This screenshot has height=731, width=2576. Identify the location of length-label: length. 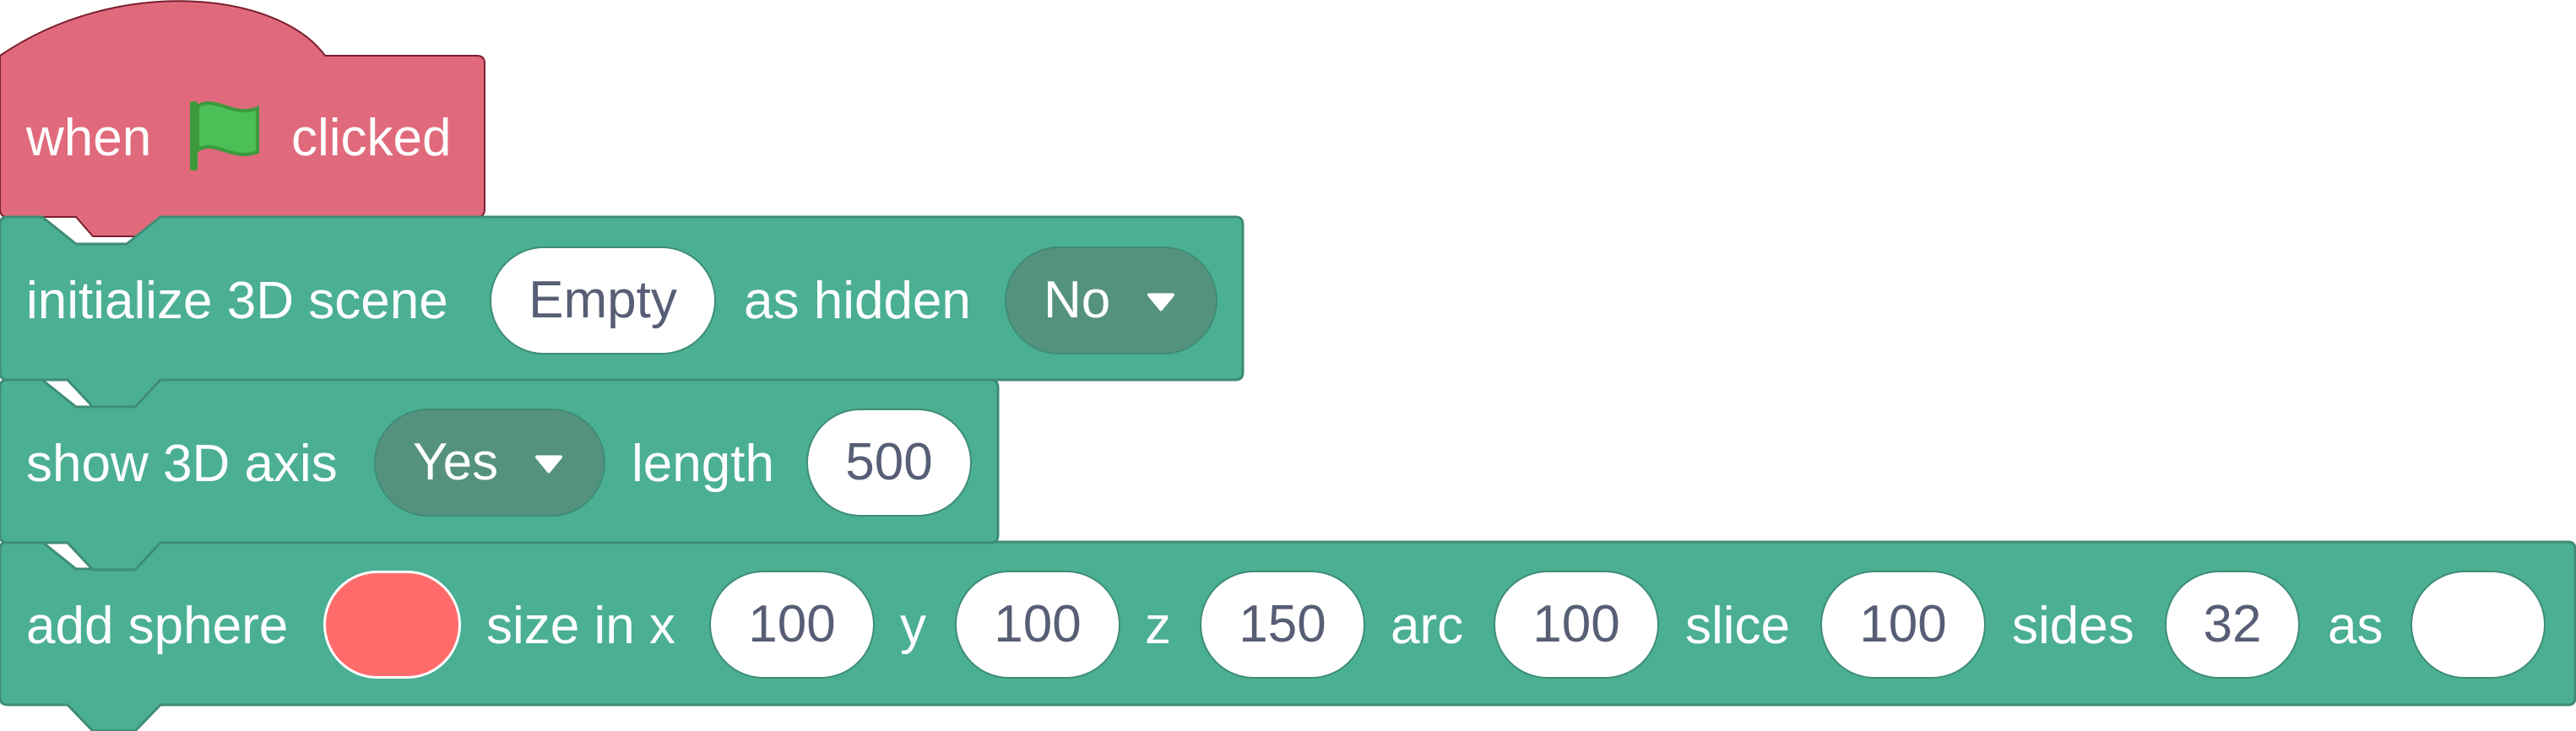
(703, 464).